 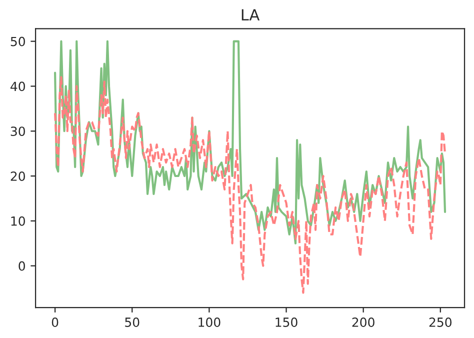 What do you see at coordinates (17, 87) in the screenshot?
I see `y-tick-label: 40` at bounding box center [17, 87].